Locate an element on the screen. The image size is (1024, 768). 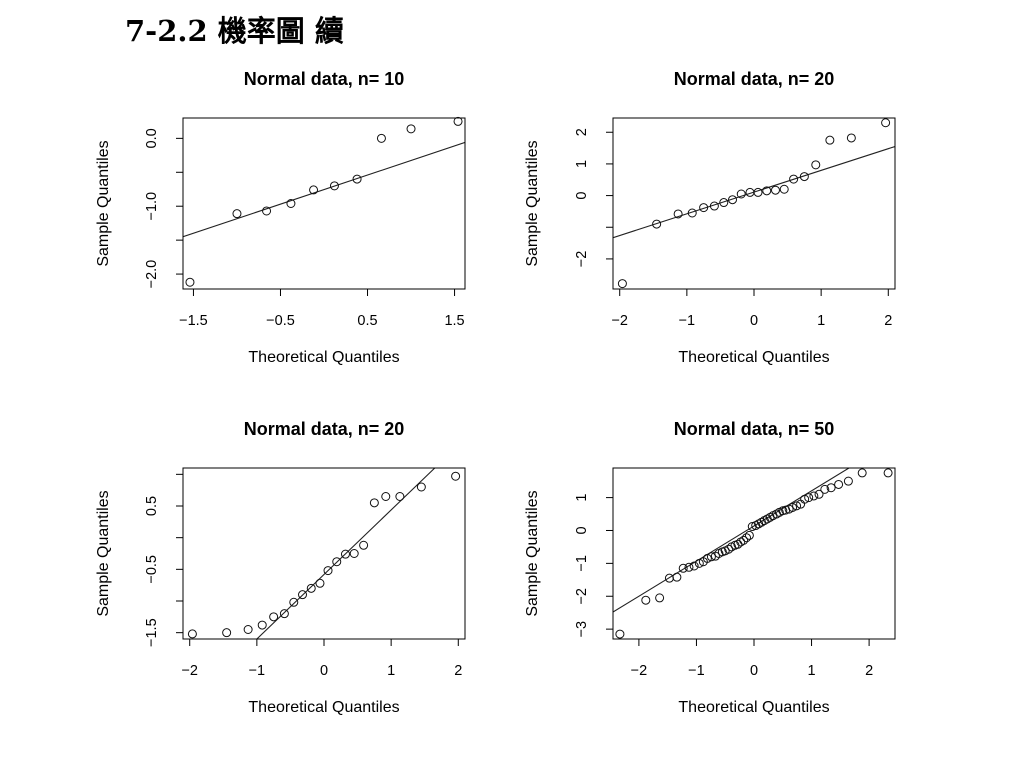
plot-title: Normal data, n= 50 is located at coordinates (754, 429).